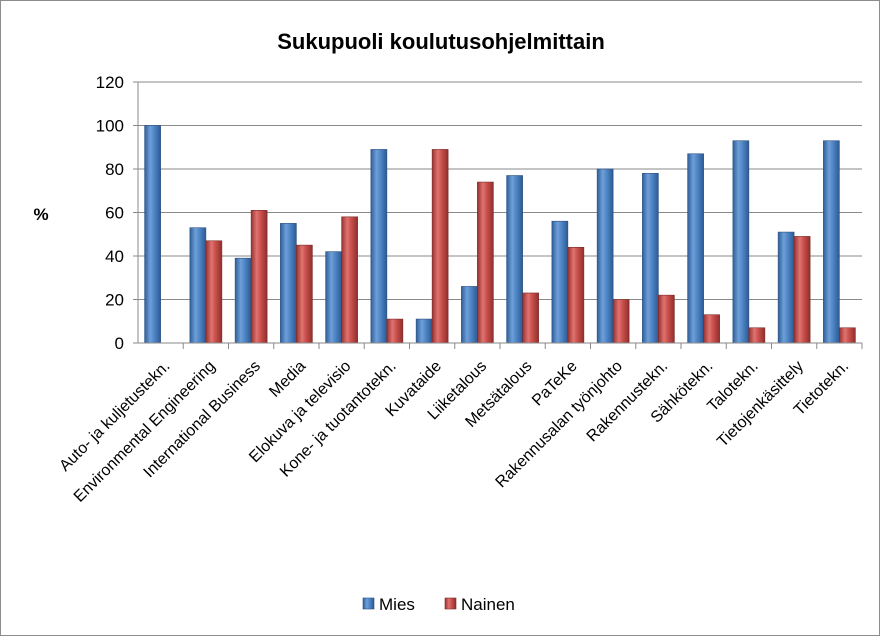  What do you see at coordinates (40, 214) in the screenshot?
I see `y-axis-label: %` at bounding box center [40, 214].